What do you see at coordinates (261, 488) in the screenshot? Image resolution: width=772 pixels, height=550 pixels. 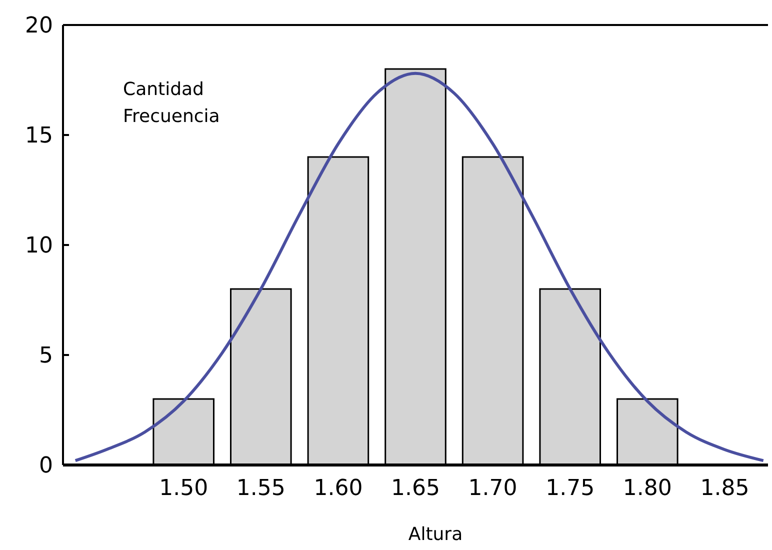 I see `x-tick-label: 1.55` at bounding box center [261, 488].